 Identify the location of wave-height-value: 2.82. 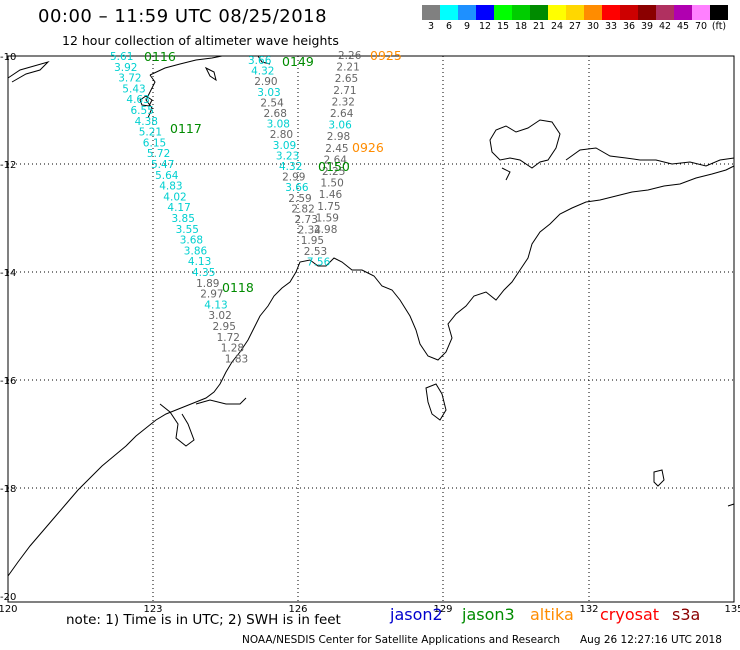
(302, 209).